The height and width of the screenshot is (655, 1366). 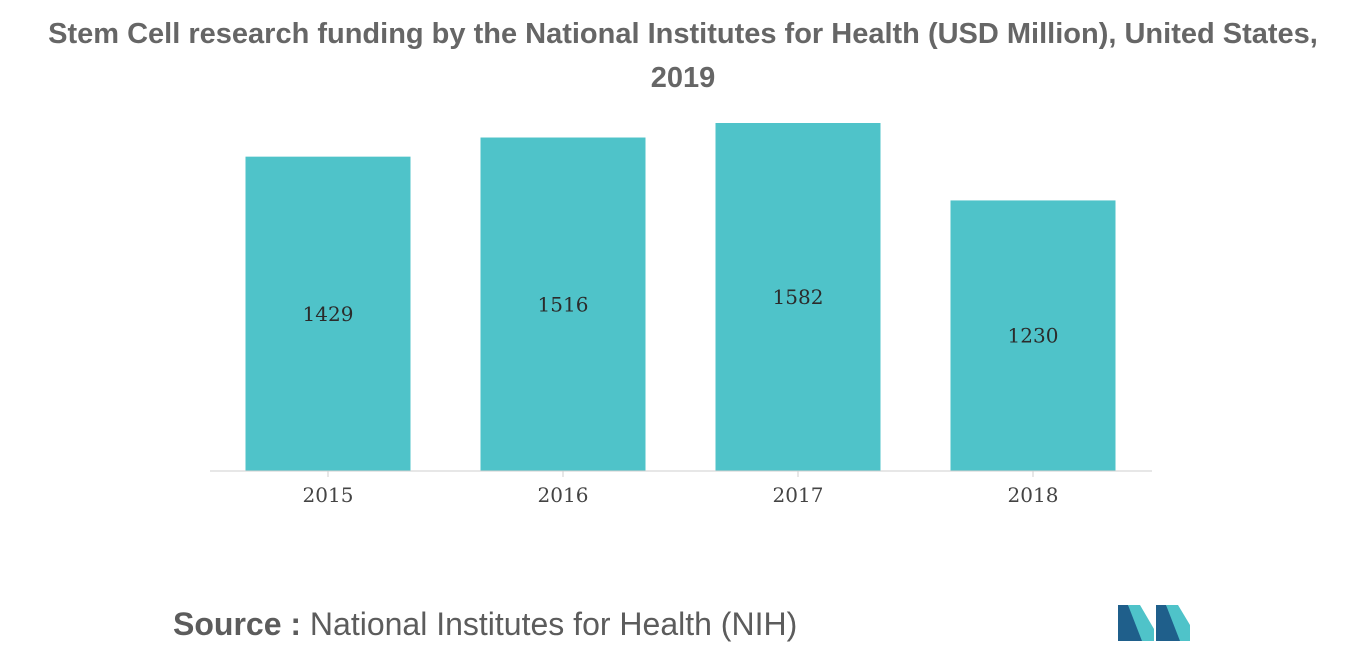 I want to click on mordor-intelligence-logo-icon, so click(x=1154, y=623).